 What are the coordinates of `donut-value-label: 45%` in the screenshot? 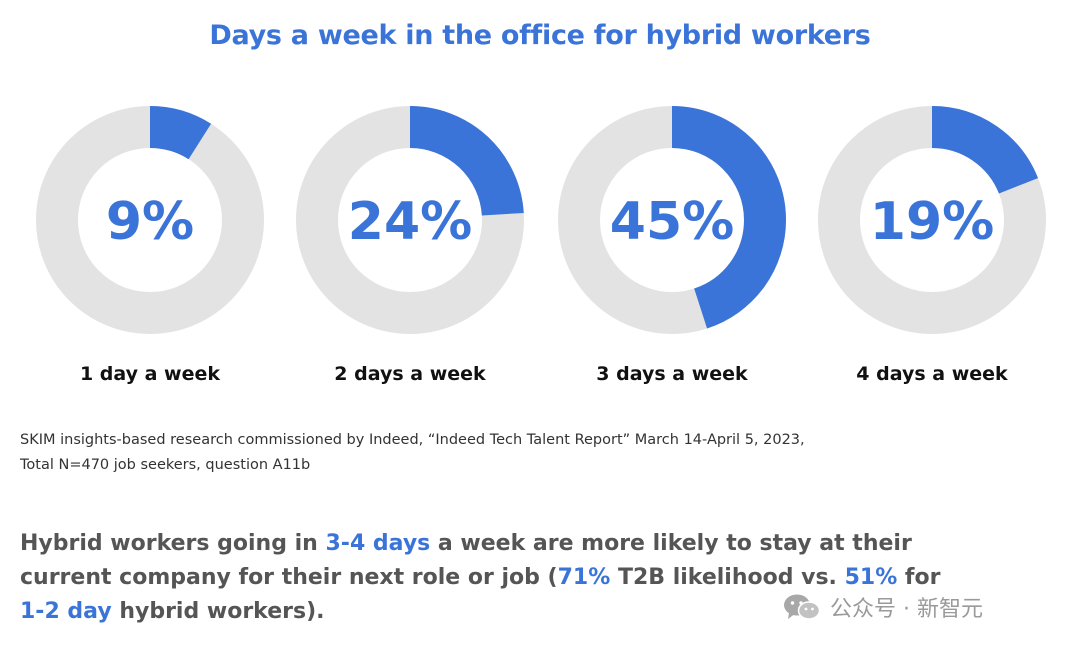 It's located at (672, 222).